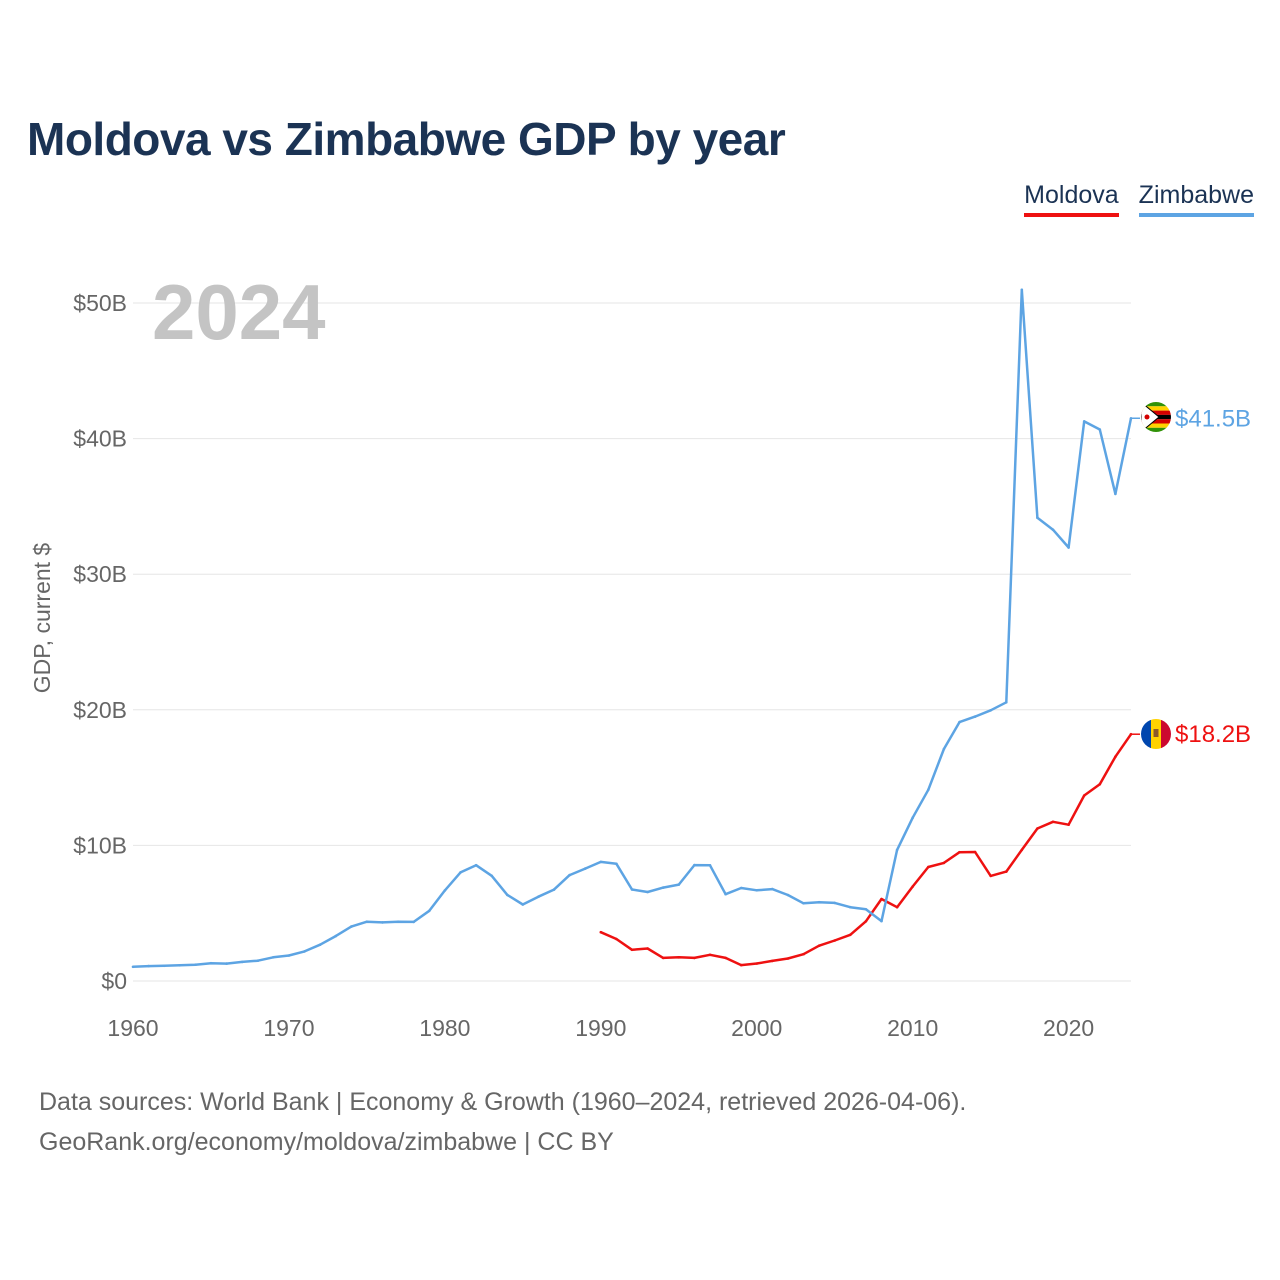 The image size is (1280, 1280). I want to click on y-axis-title: GDP, current $, so click(42, 618).